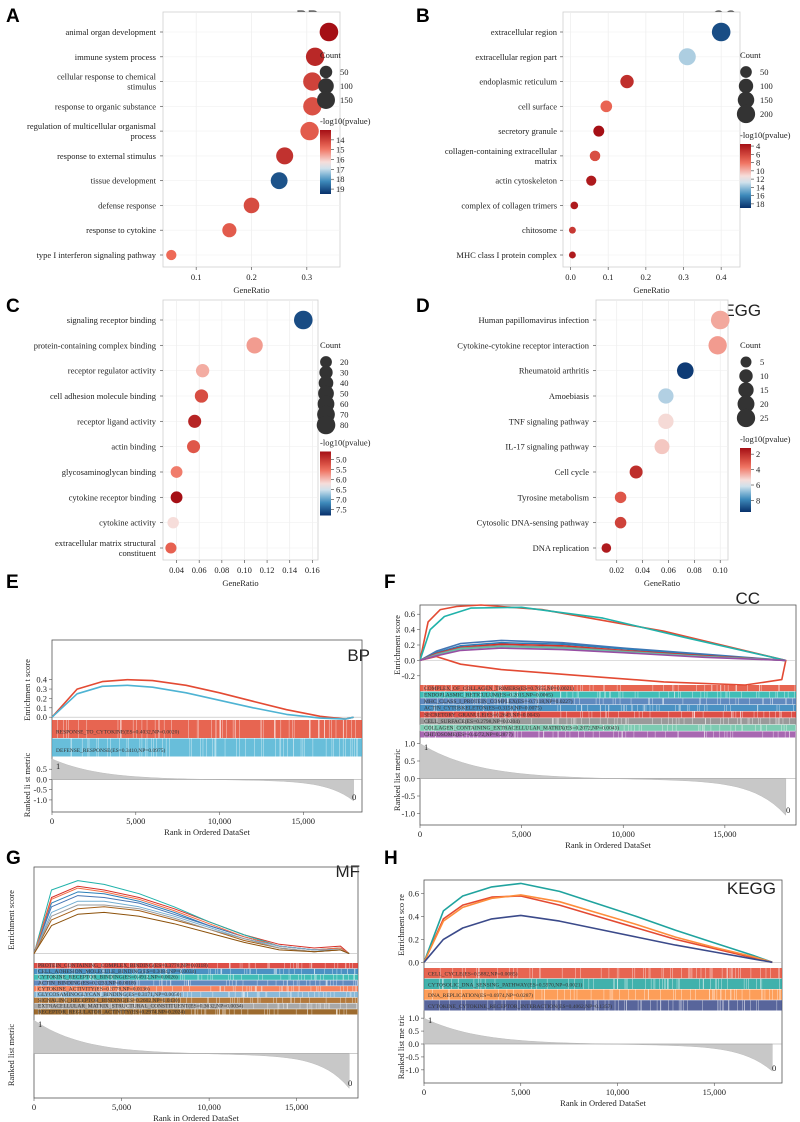 The image size is (800, 1122). What do you see at coordinates (758, 500) in the screenshot?
I see `colorbar-tick-label: 8` at bounding box center [758, 500].